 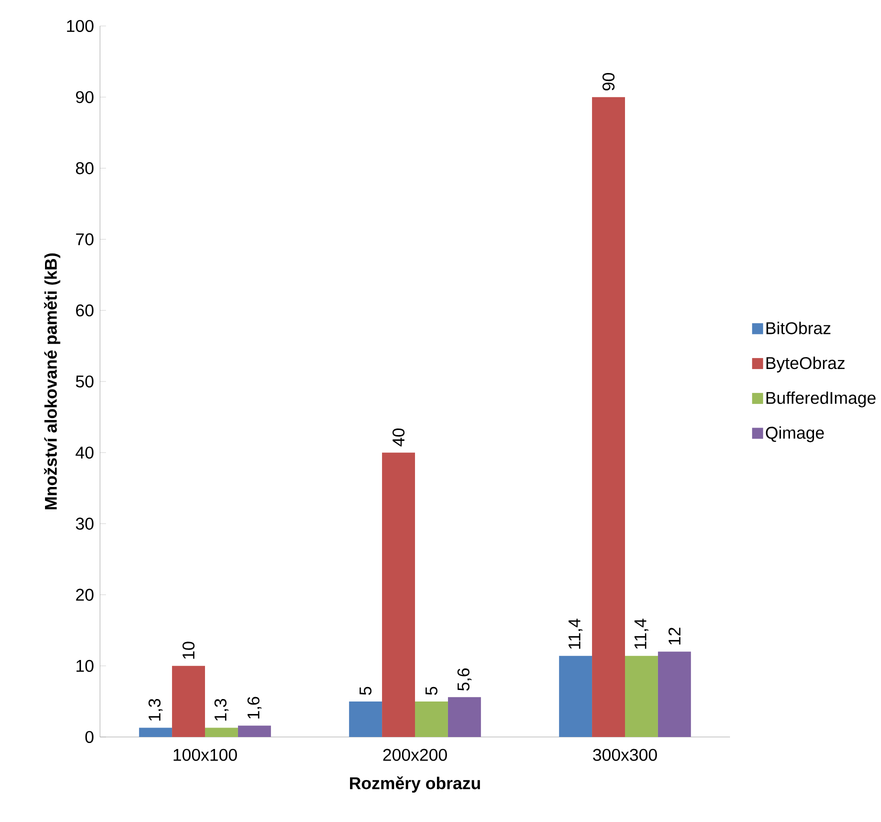 I want to click on legend-label: BufferedImage, so click(x=821, y=399).